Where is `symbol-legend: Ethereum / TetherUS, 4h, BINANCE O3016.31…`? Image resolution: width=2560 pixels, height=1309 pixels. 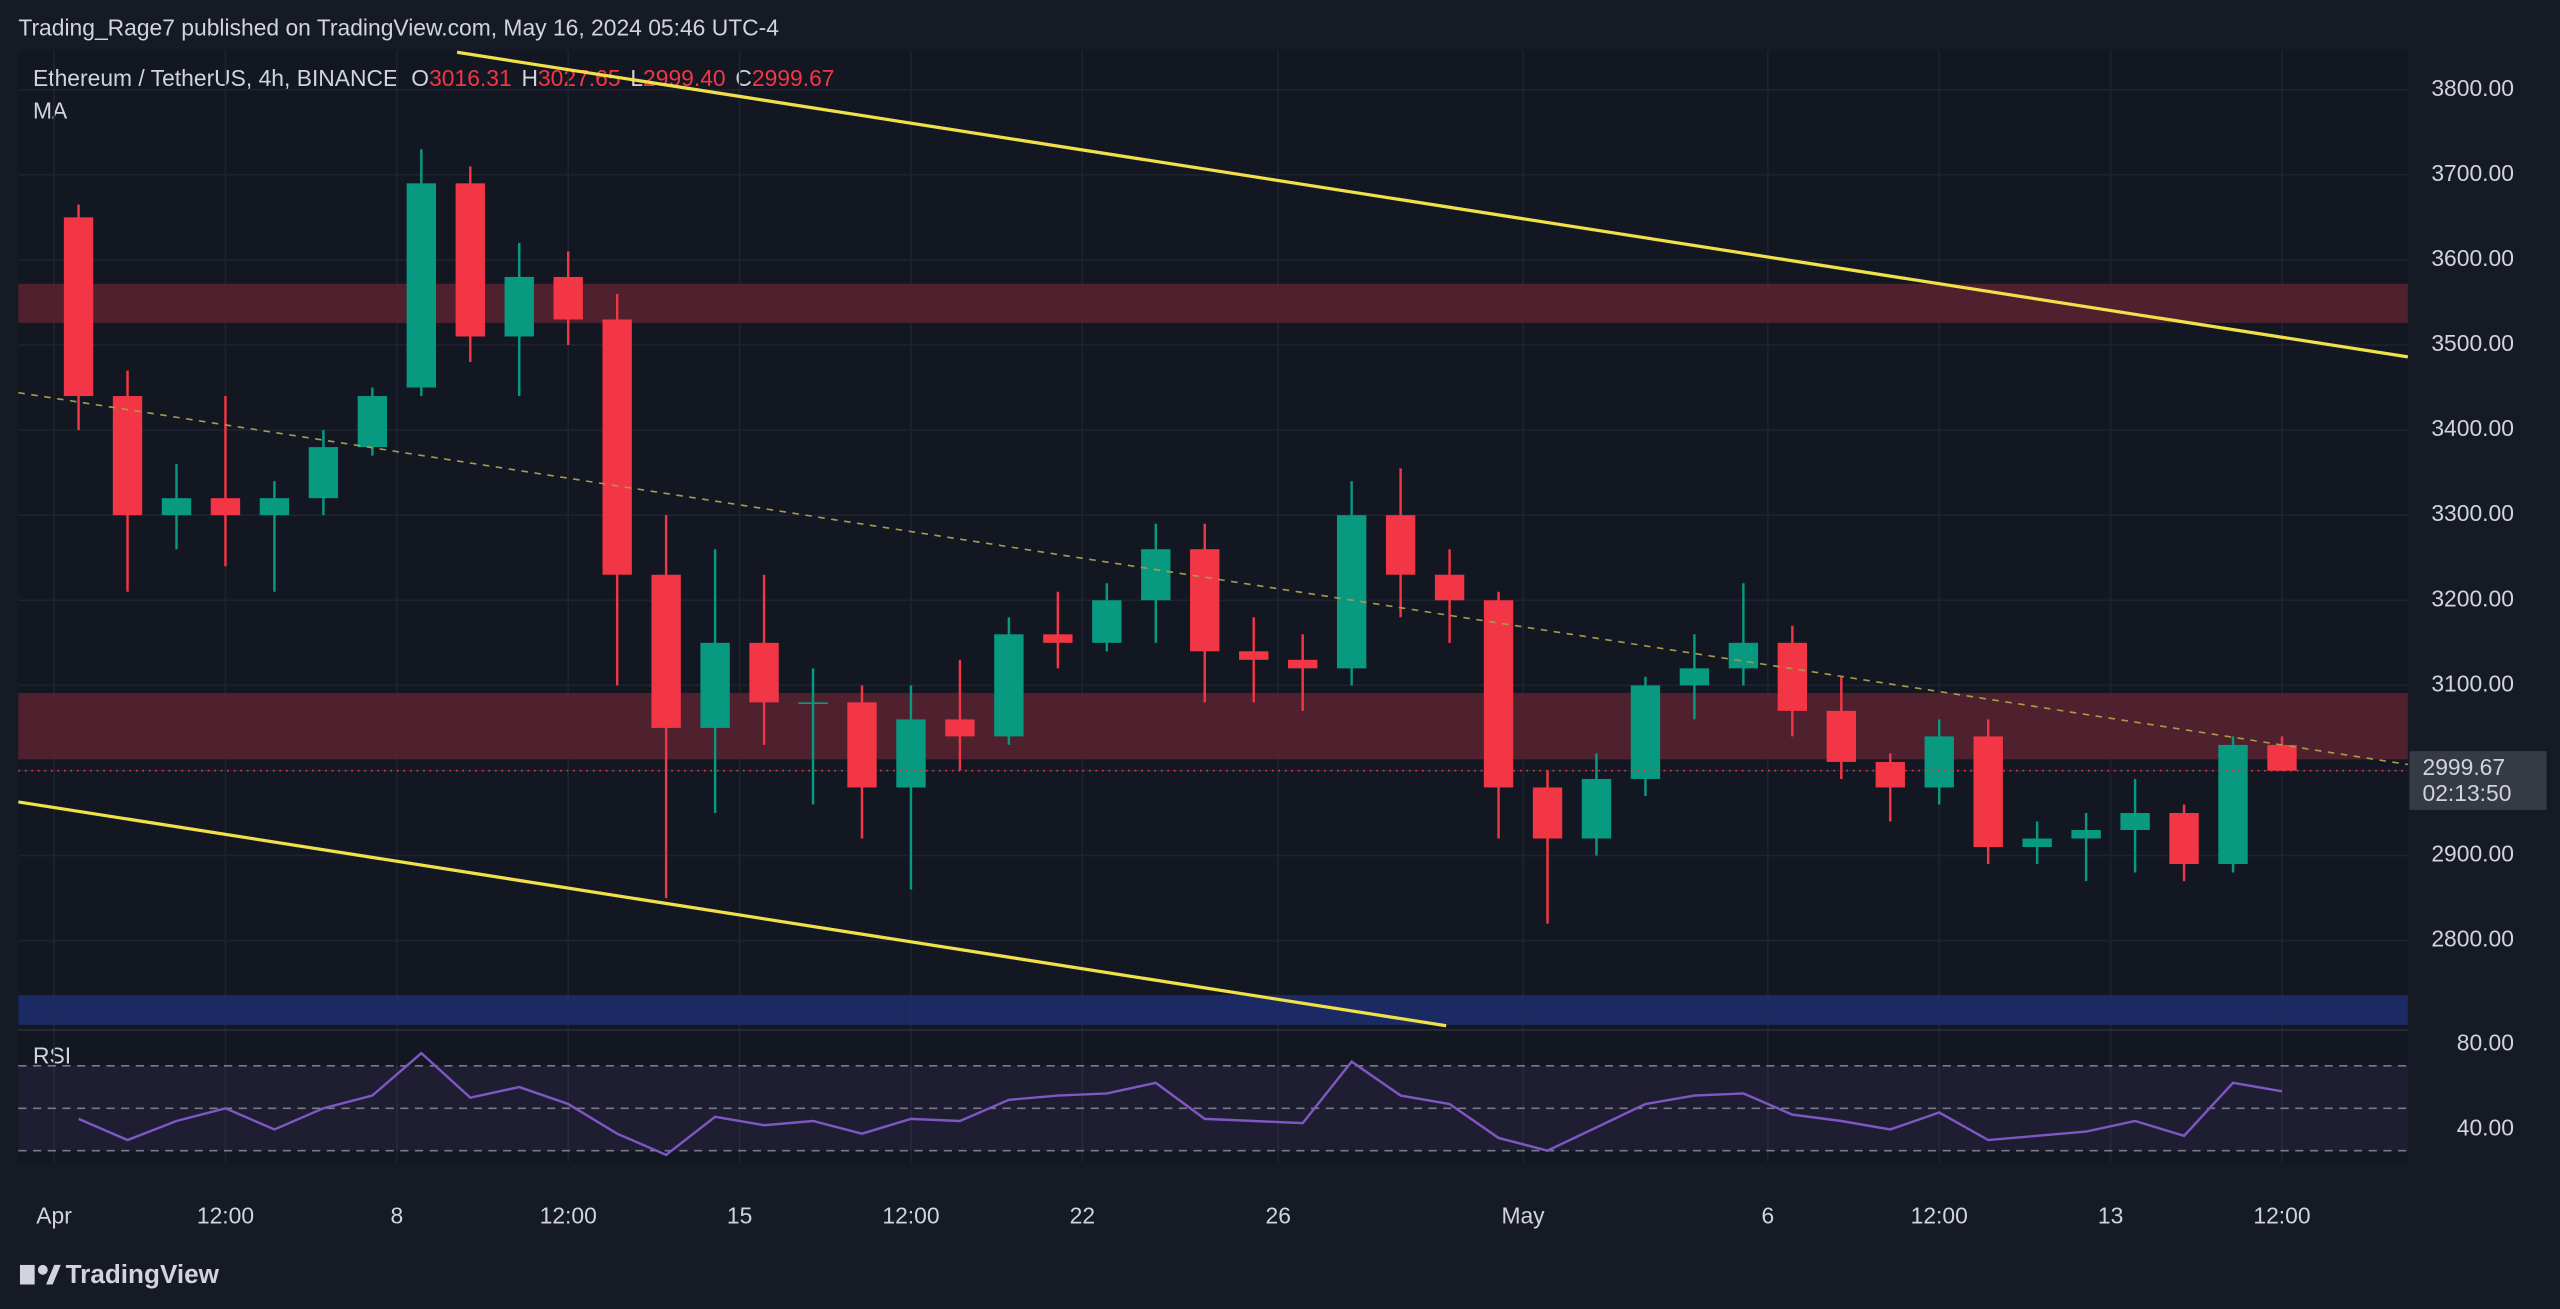
symbol-legend: Ethereum / TetherUS, 4h, BINANCE O3016.31… is located at coordinates (433, 78).